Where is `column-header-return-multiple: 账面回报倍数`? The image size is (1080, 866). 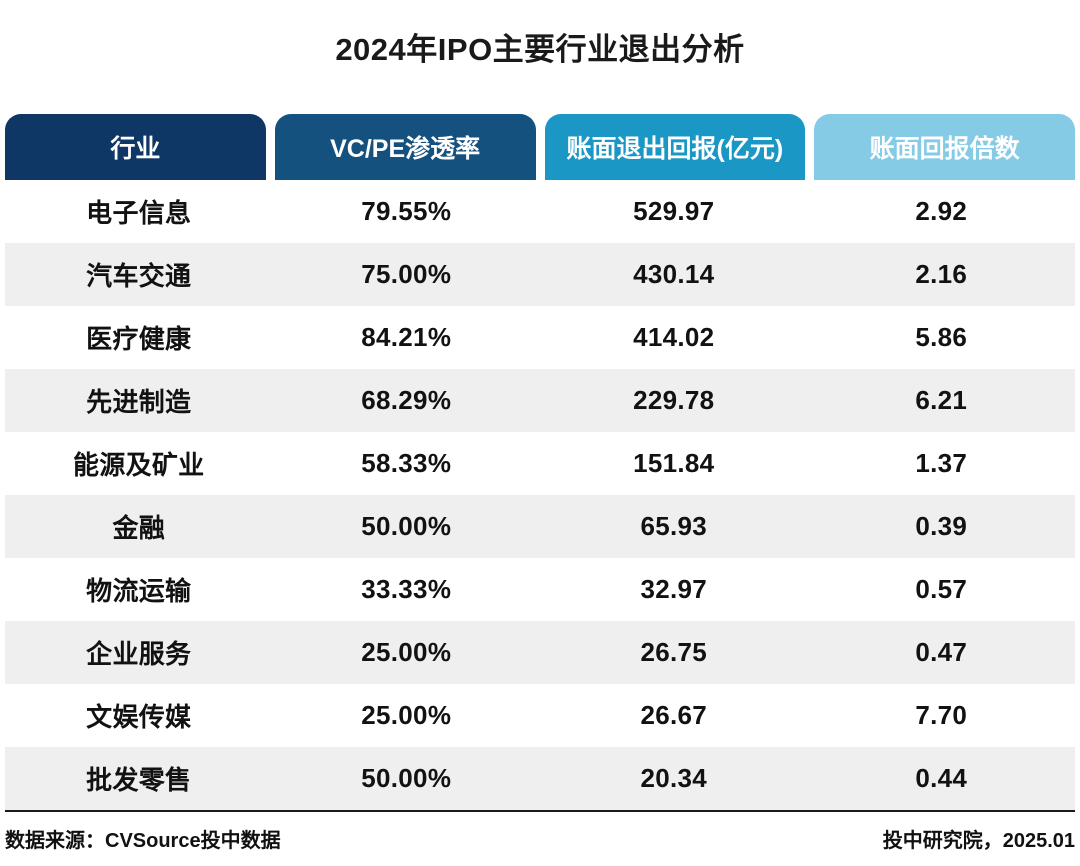
column-header-return-multiple: 账面回报倍数 is located at coordinates (944, 147).